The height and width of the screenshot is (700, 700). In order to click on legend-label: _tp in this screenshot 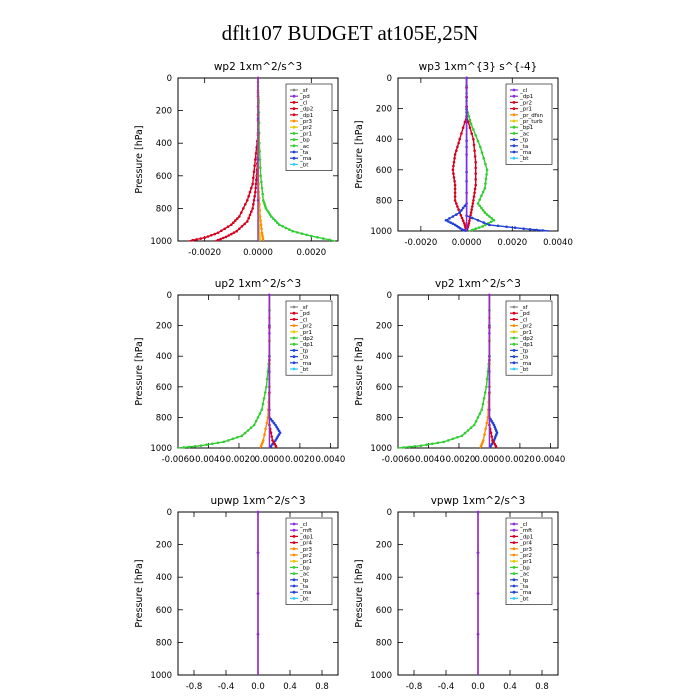, I will do `click(304, 581)`.